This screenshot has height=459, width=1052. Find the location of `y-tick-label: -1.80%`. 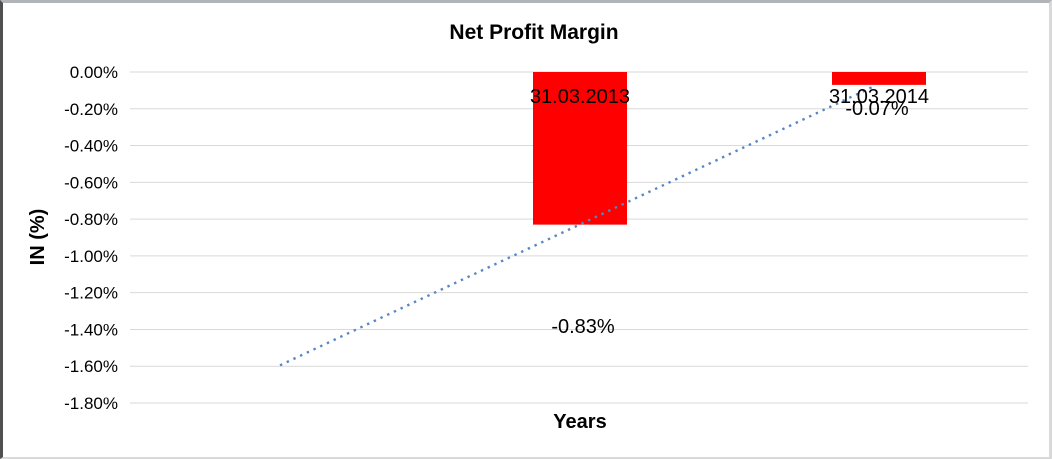

y-tick-label: -1.80% is located at coordinates (91, 403).